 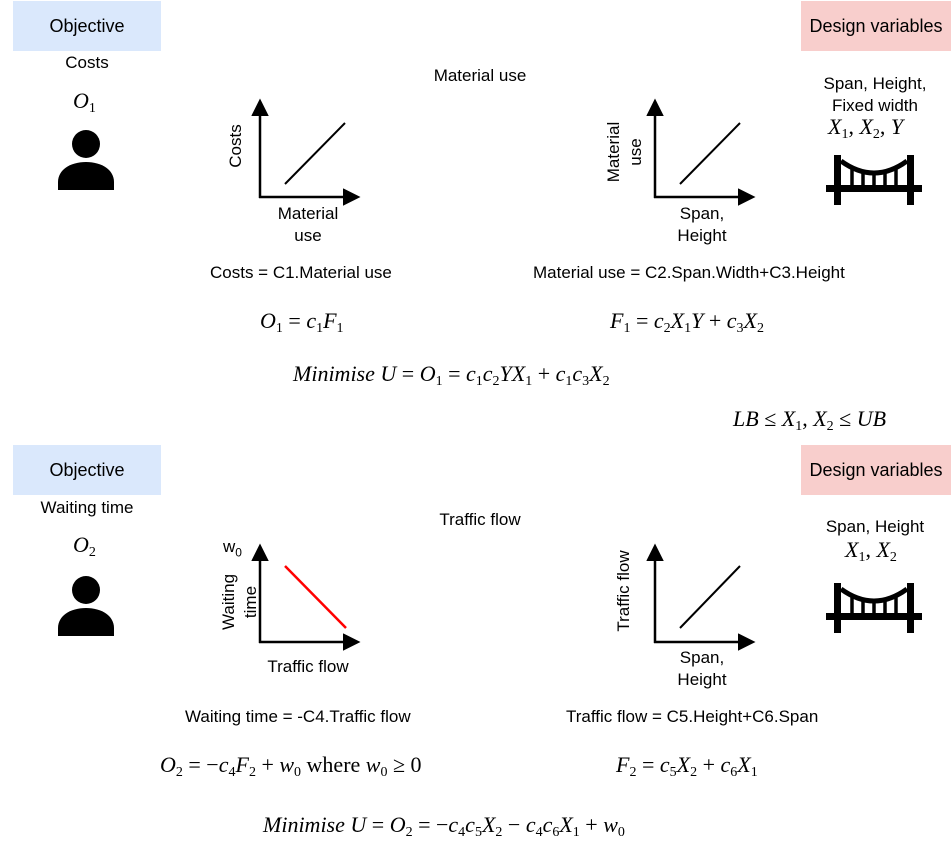 I want to click on chart2-bottom-xlabel: Span, Height, so click(x=702, y=668).